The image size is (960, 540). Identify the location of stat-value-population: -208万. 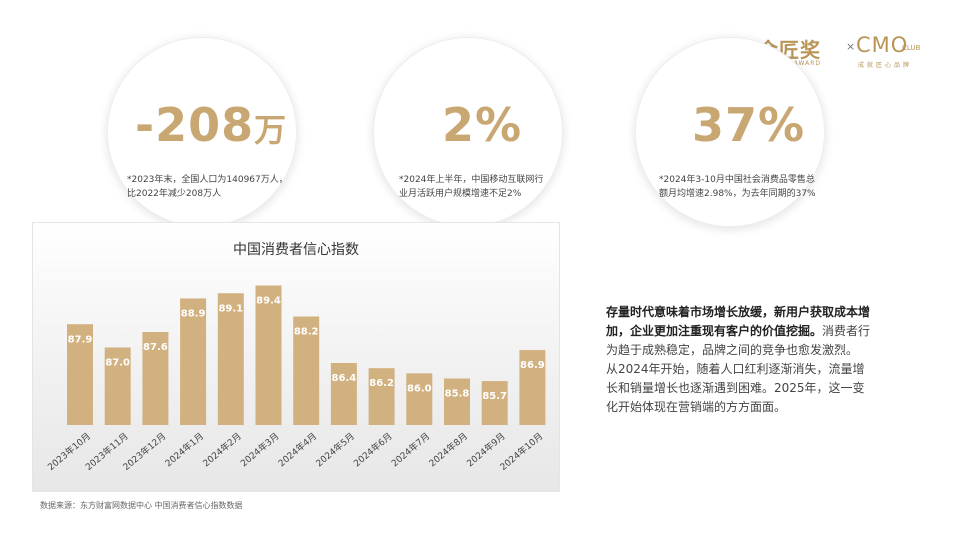
(211, 125).